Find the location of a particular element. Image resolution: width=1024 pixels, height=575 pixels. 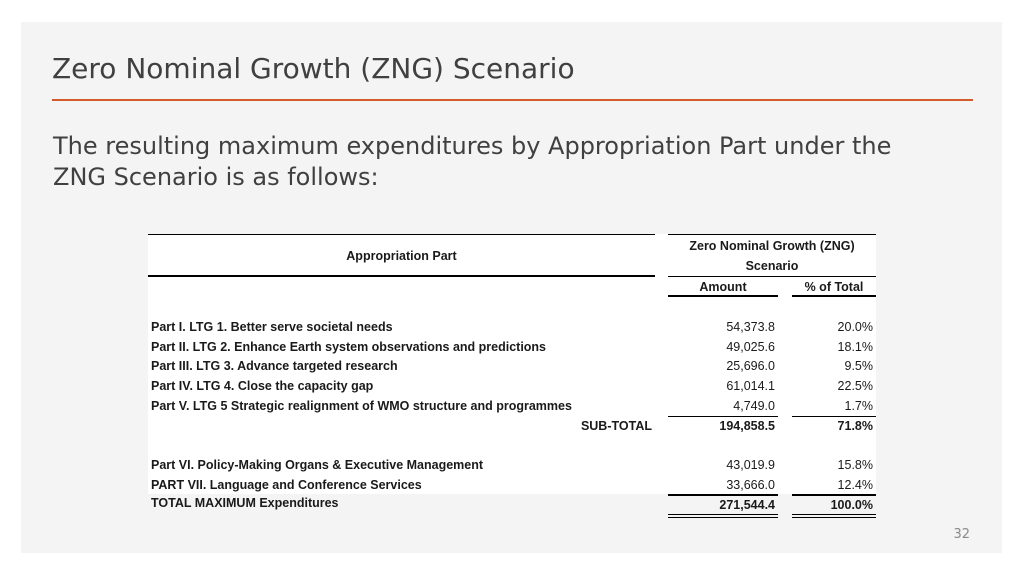

total-amount: 271,544.4 is located at coordinates (747, 505).